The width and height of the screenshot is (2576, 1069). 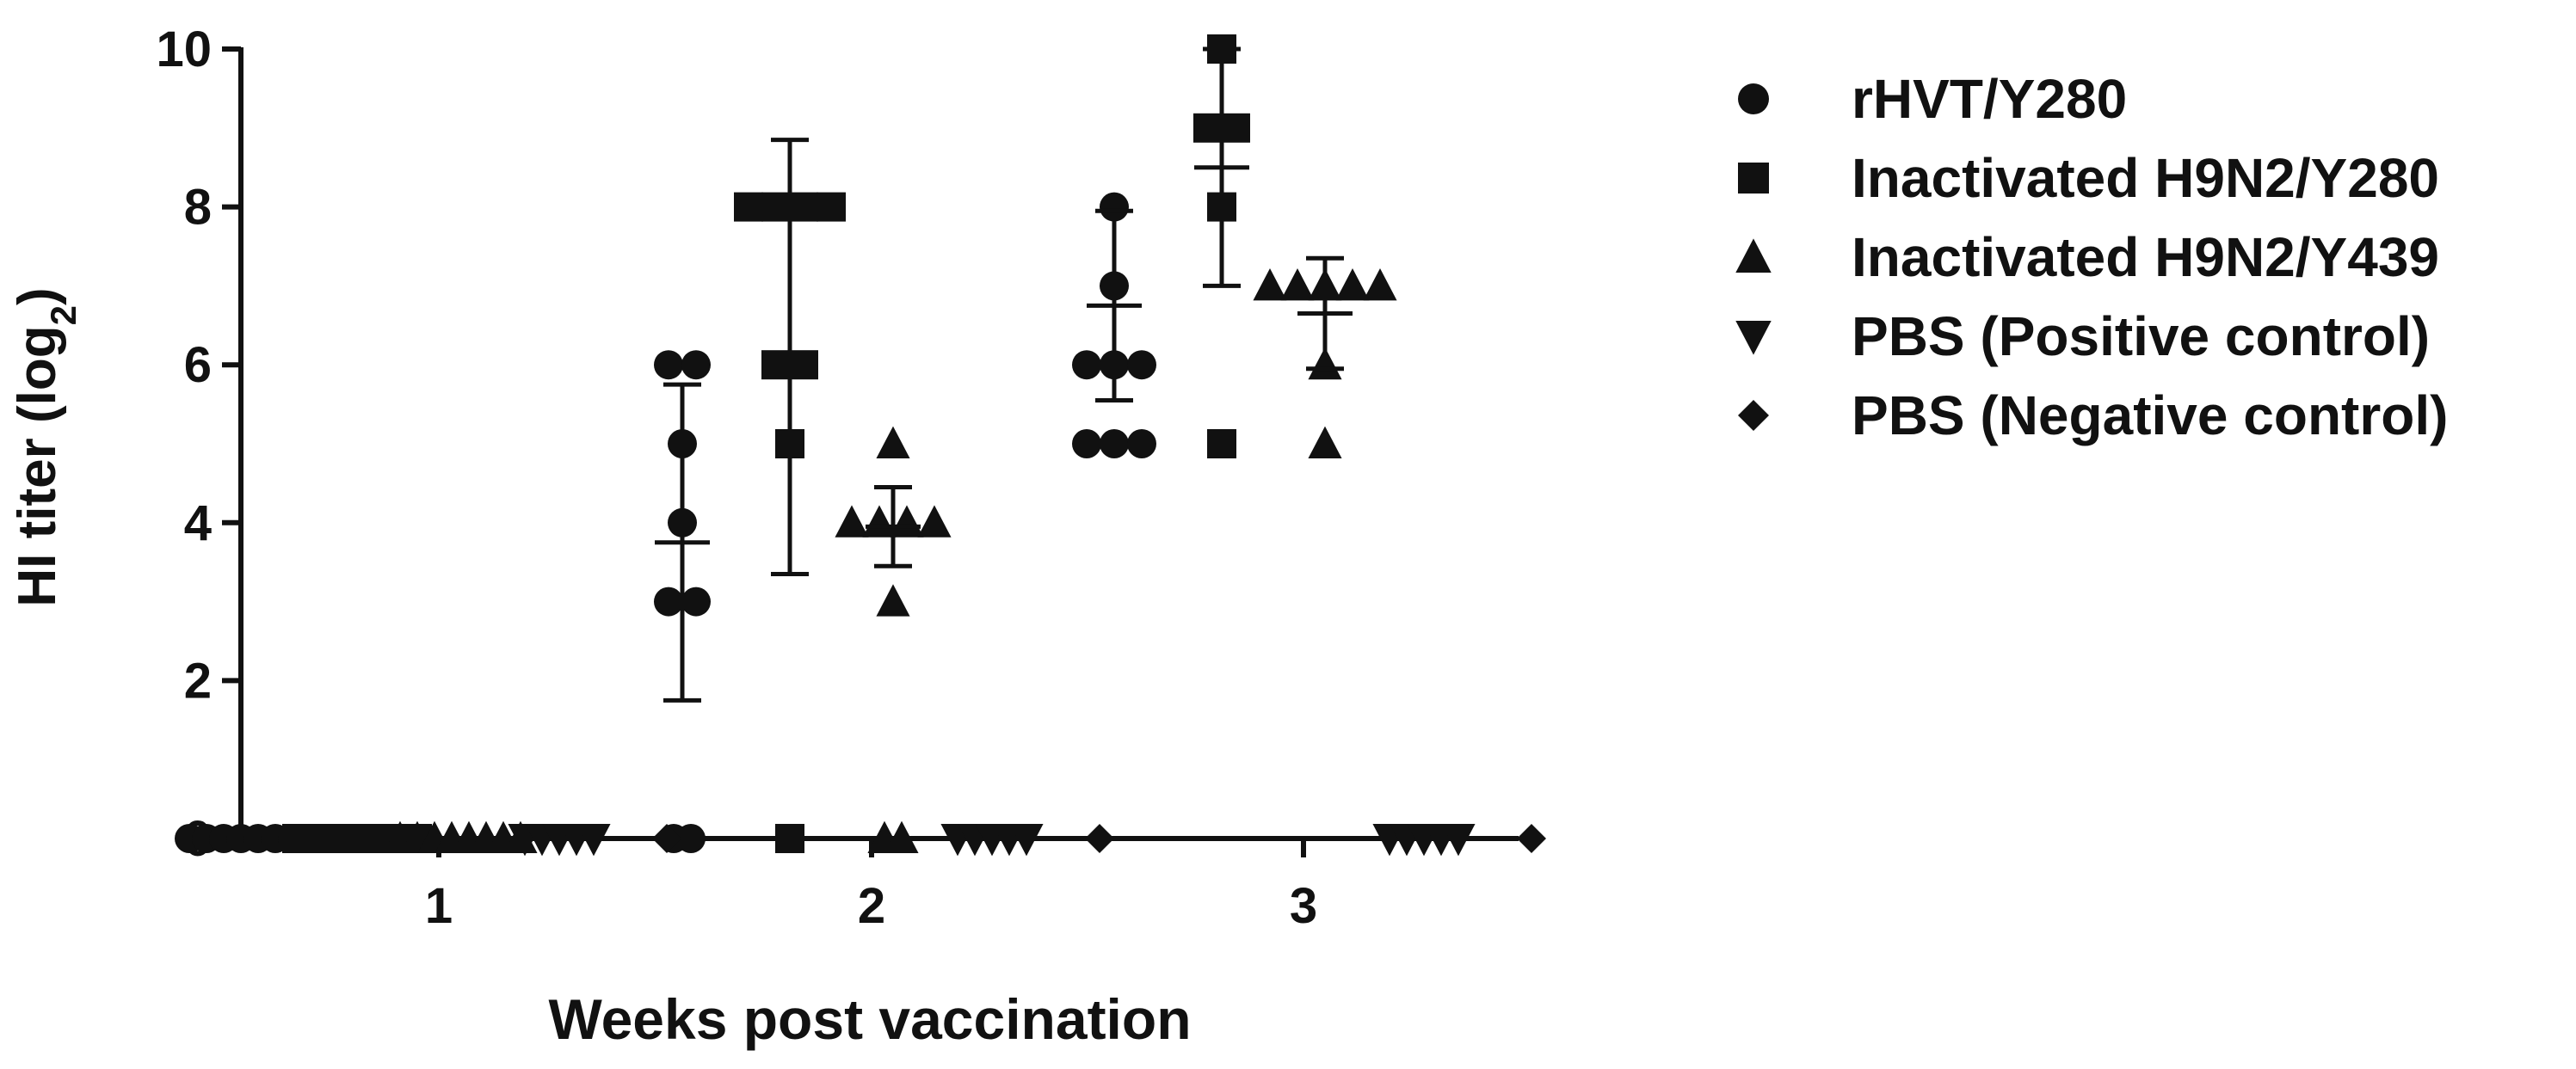 What do you see at coordinates (198, 681) in the screenshot?
I see `y-tick-label: 2` at bounding box center [198, 681].